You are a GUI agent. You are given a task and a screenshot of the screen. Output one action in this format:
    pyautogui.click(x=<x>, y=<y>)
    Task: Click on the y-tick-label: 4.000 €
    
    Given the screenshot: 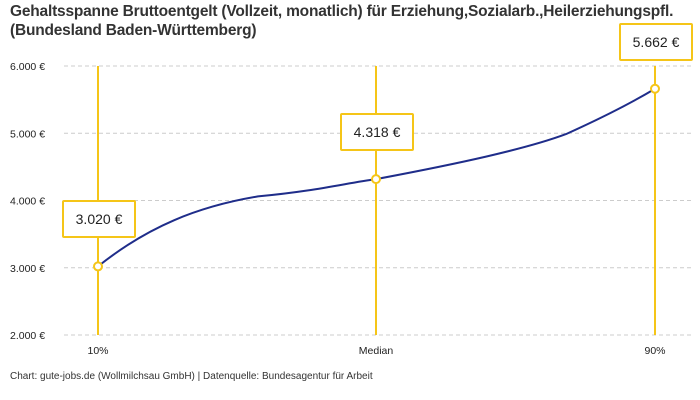 What is the action you would take?
    pyautogui.click(x=27, y=202)
    